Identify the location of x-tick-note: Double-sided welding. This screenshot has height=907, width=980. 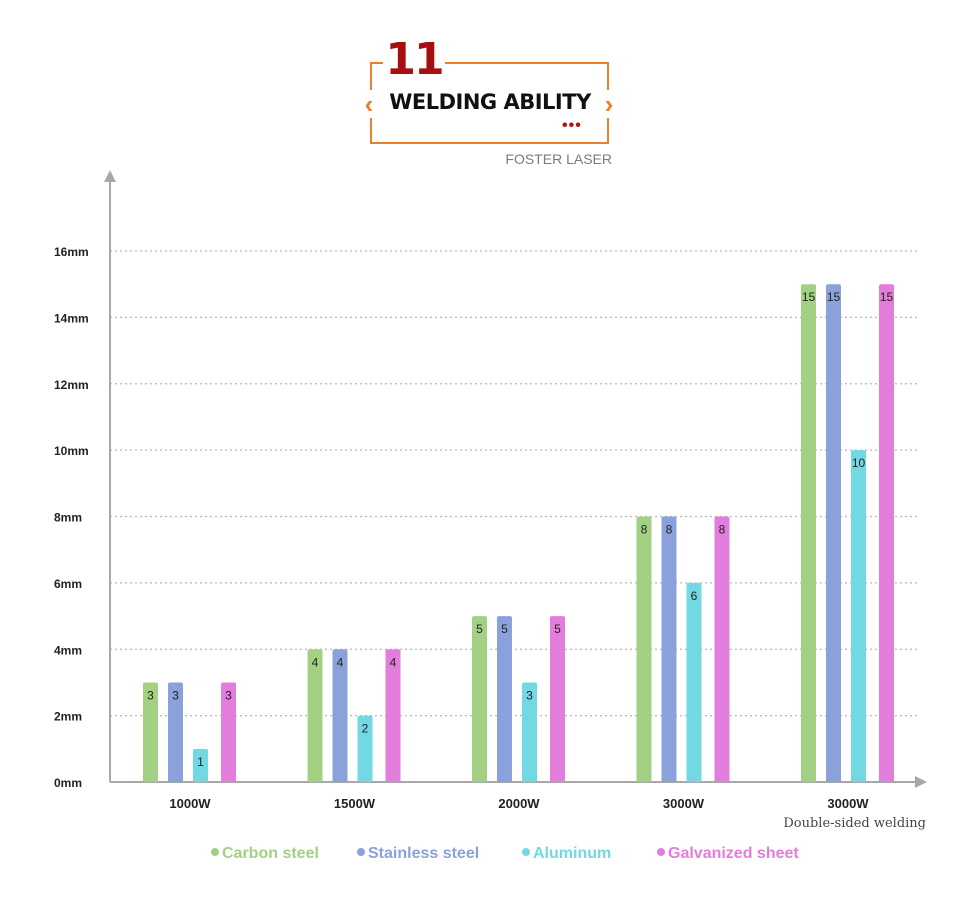
(854, 823).